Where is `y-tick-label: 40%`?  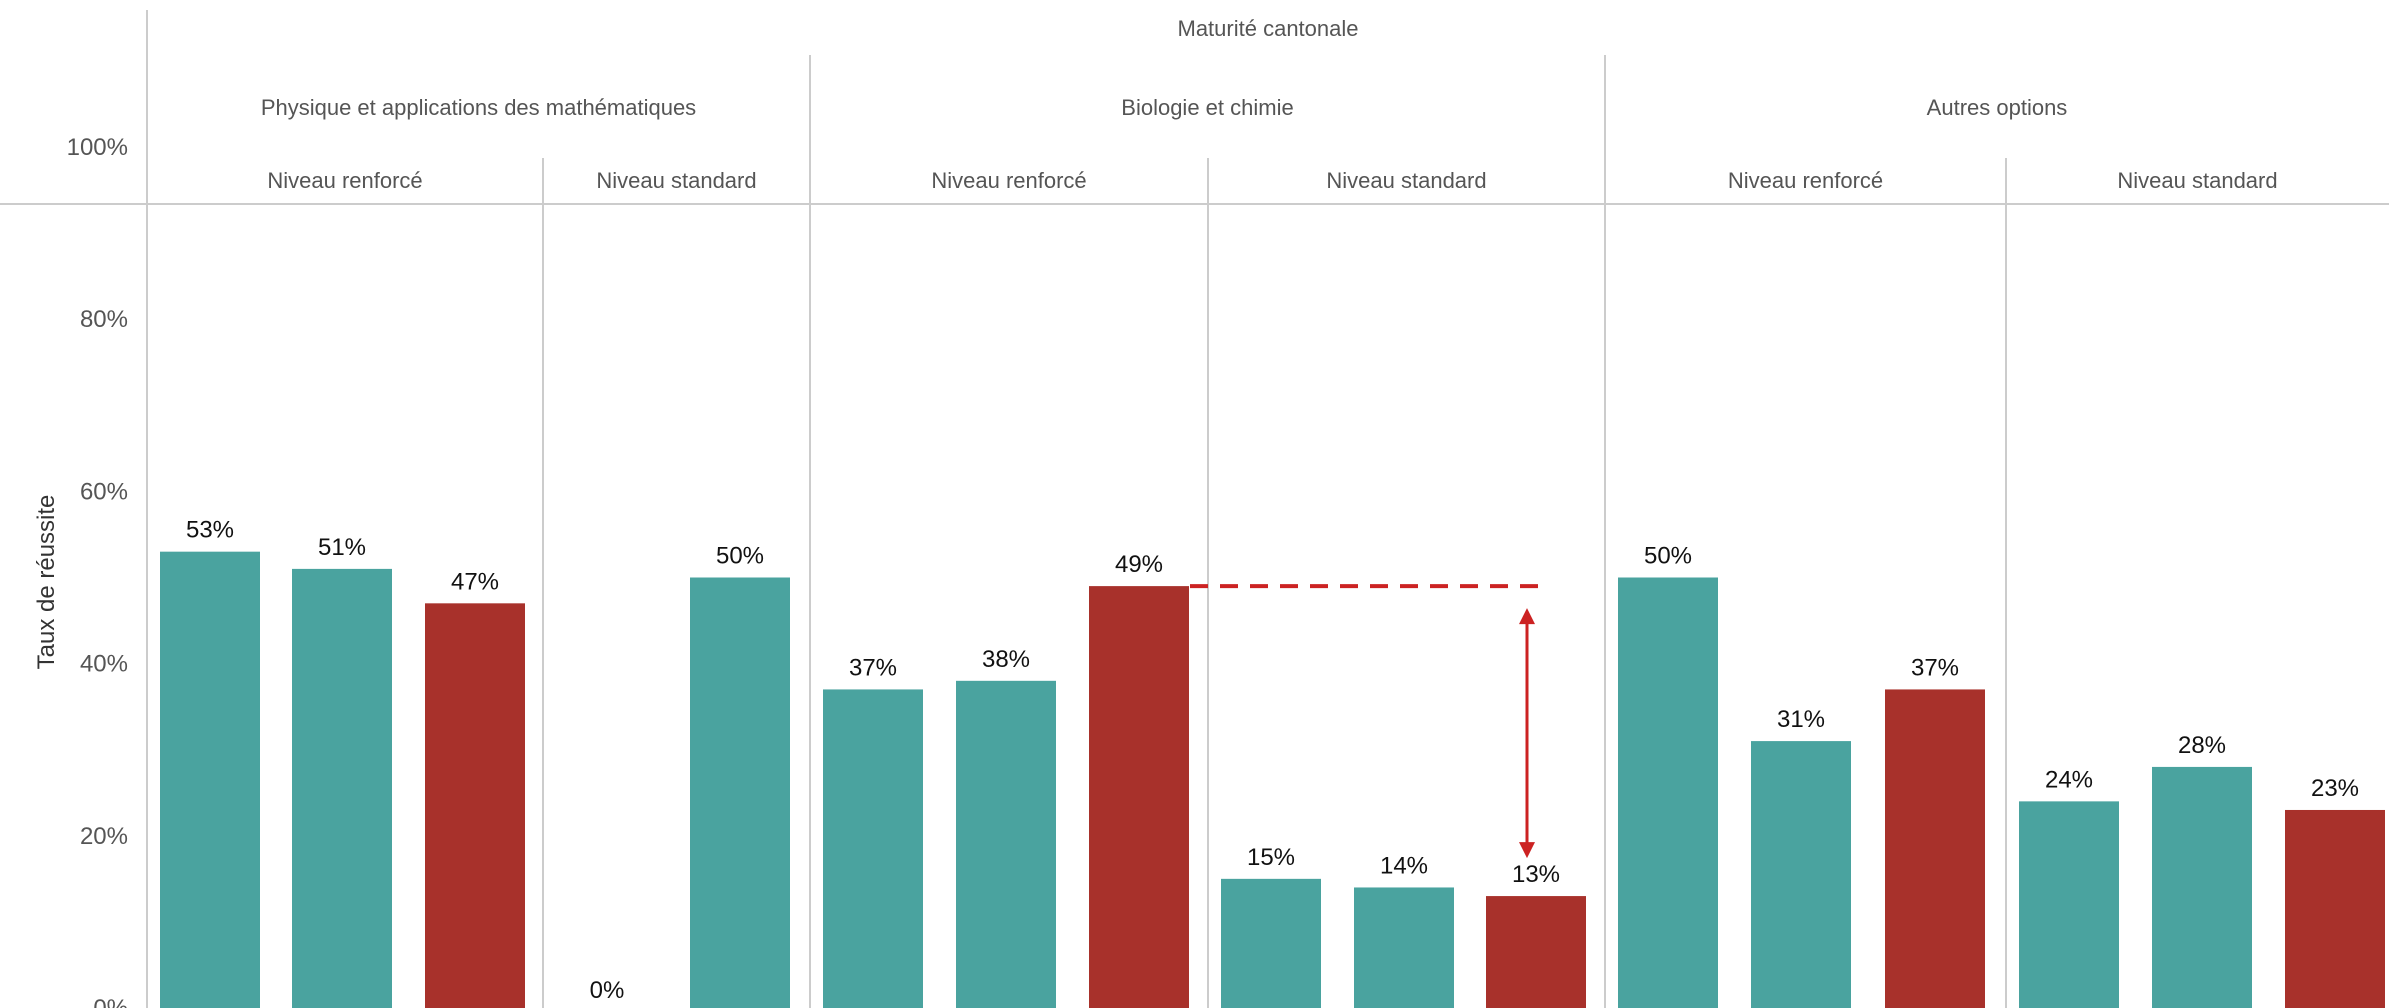 y-tick-label: 40% is located at coordinates (104, 664).